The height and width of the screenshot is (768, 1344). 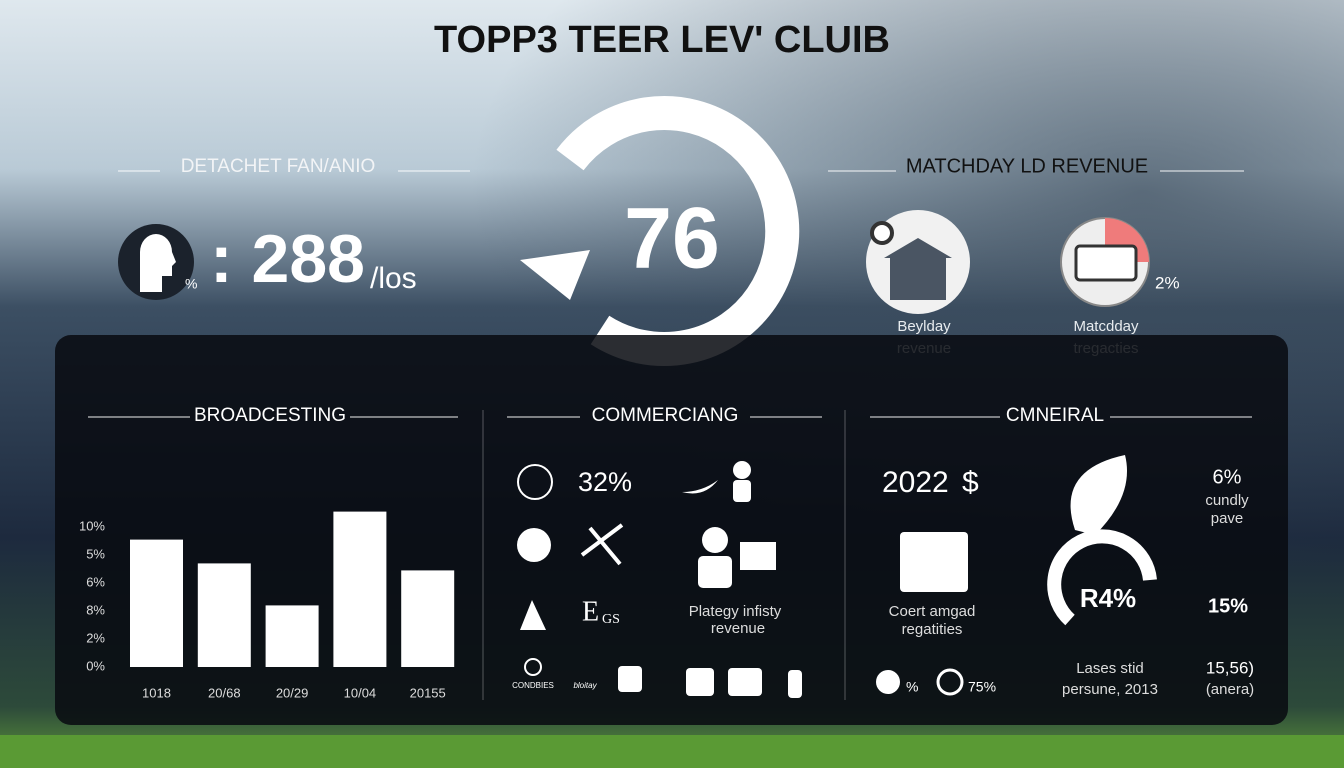 I want to click on ticket-icon, so click(x=1106, y=263).